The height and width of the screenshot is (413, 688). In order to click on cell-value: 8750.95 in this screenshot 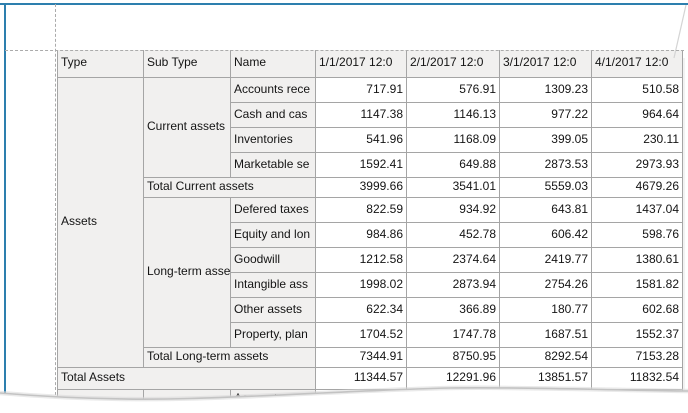, I will do `click(453, 357)`.